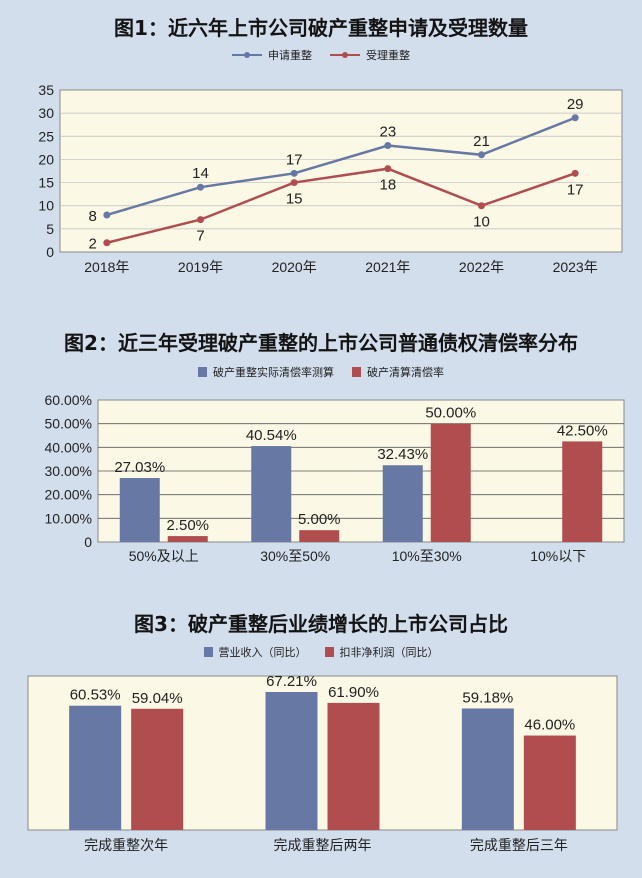 The height and width of the screenshot is (878, 642). What do you see at coordinates (575, 104) in the screenshot?
I see `data-label: 29` at bounding box center [575, 104].